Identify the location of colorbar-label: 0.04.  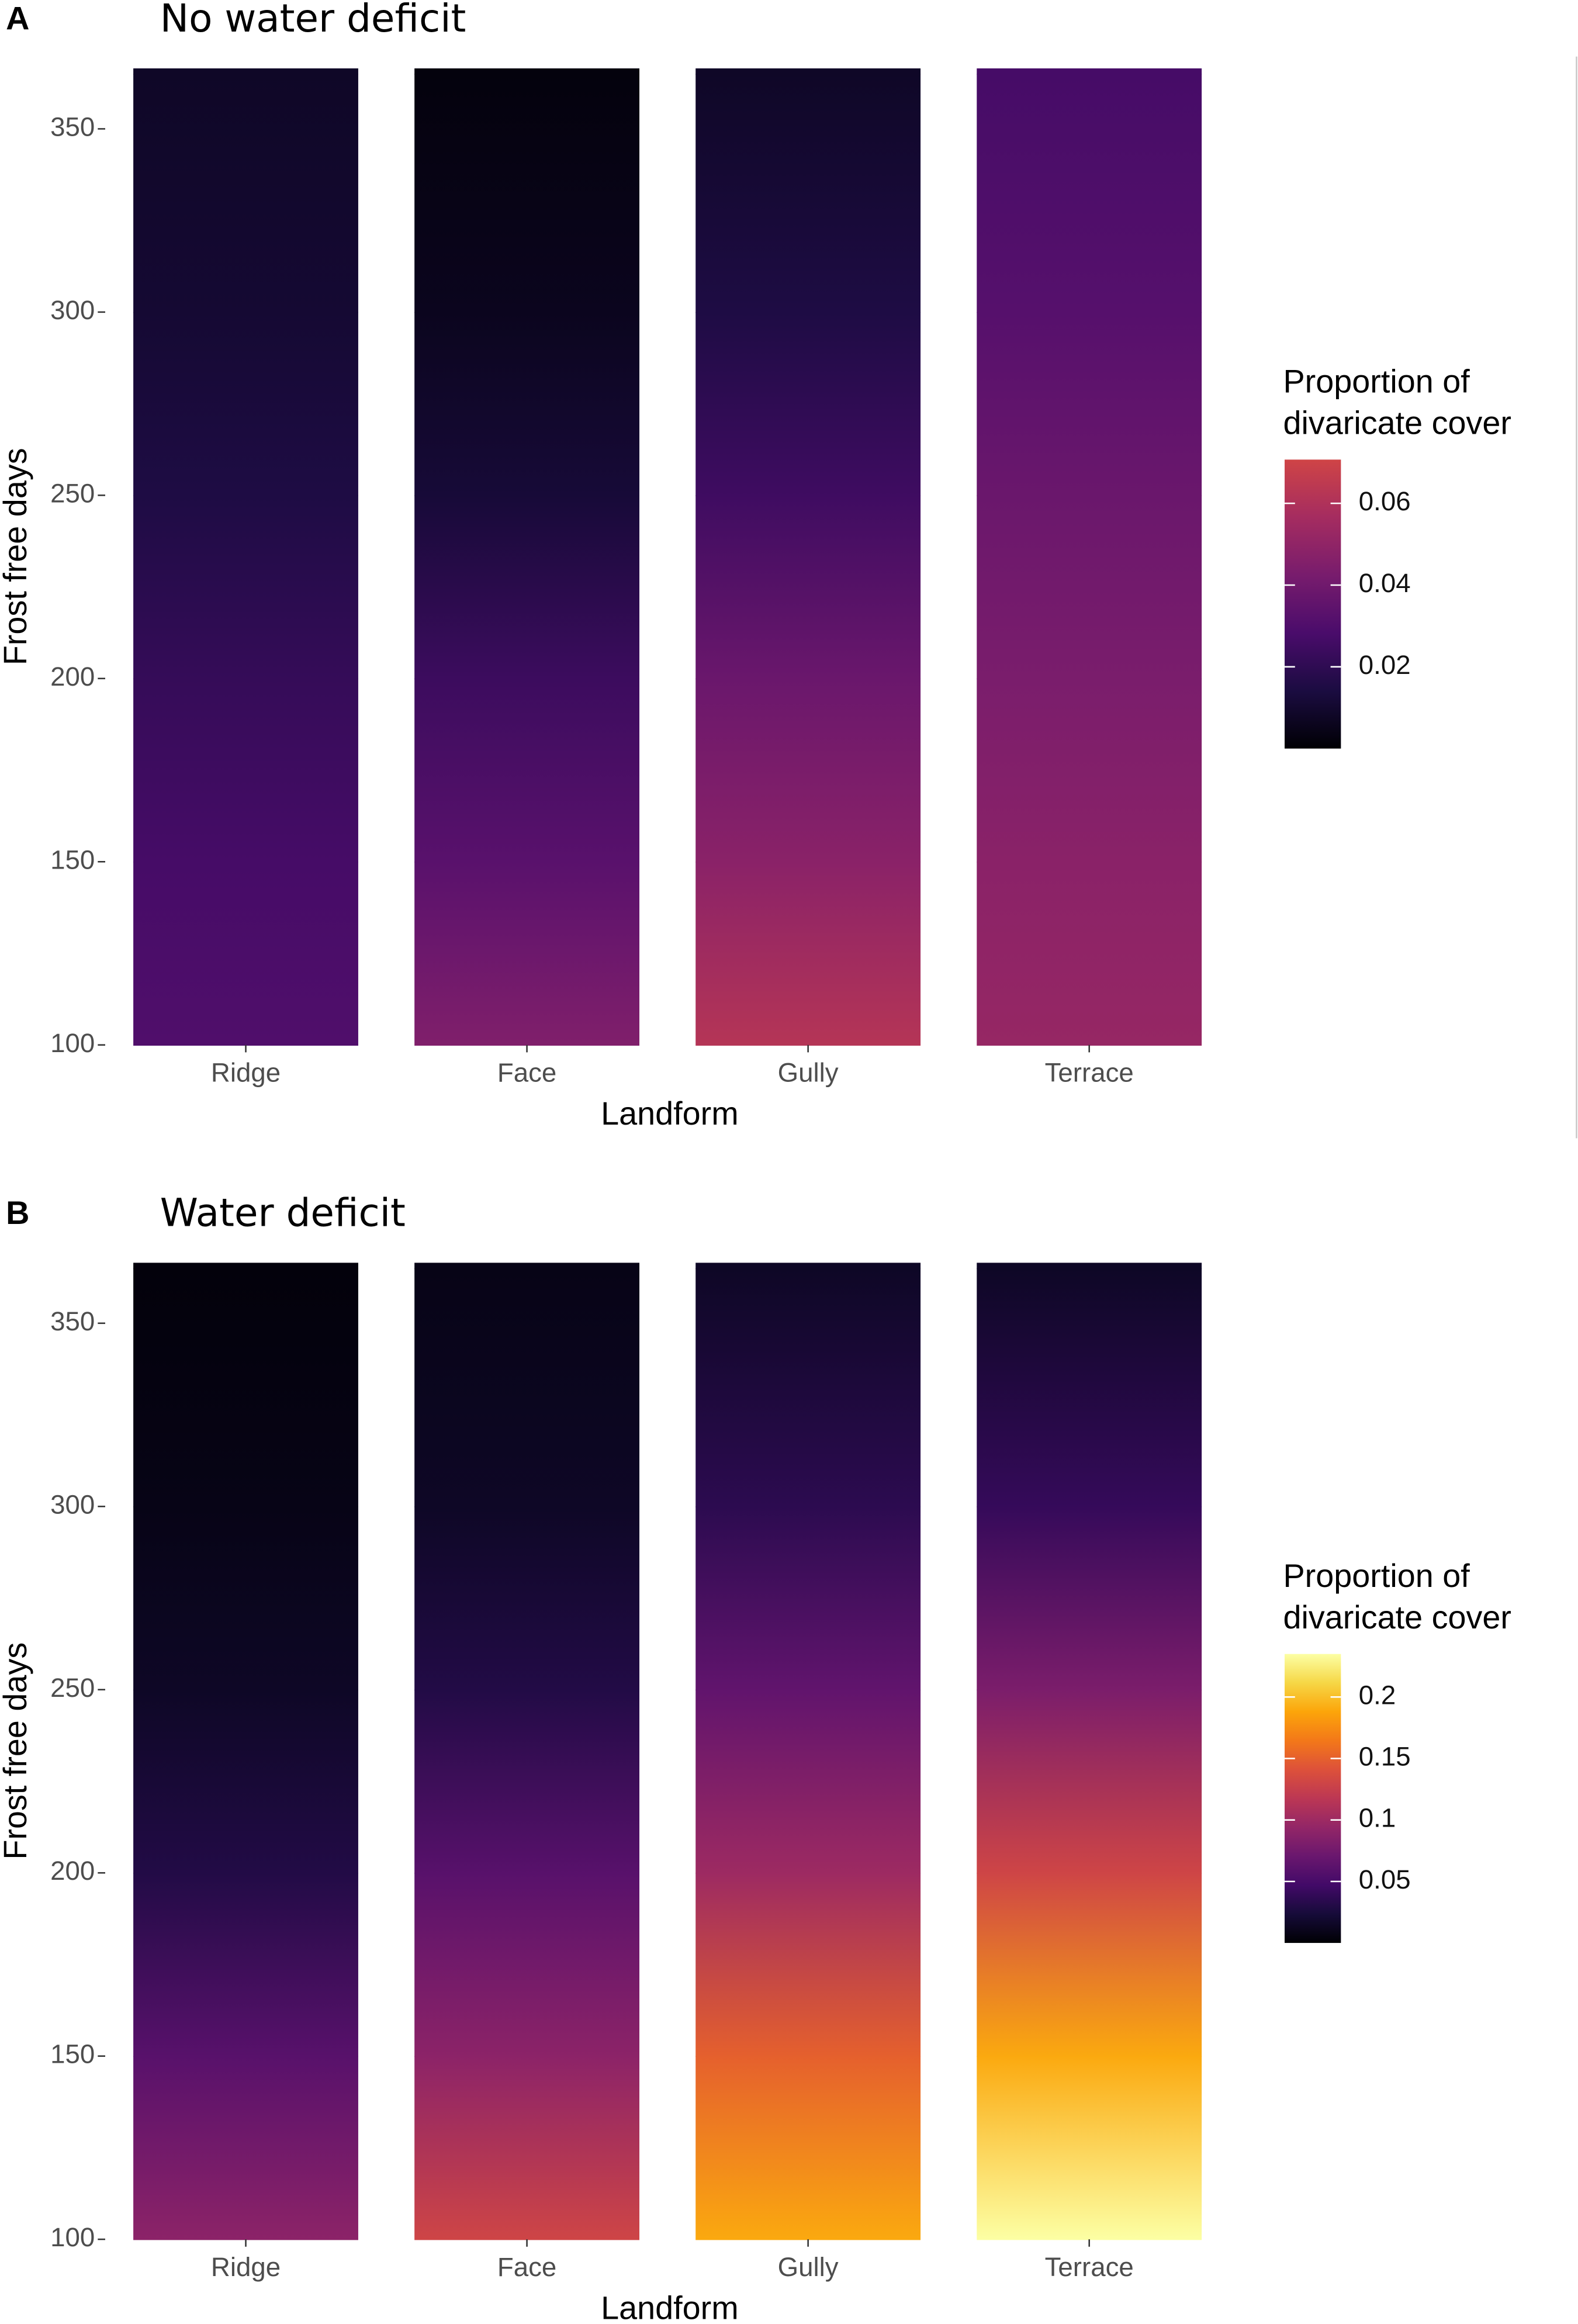
(1385, 583).